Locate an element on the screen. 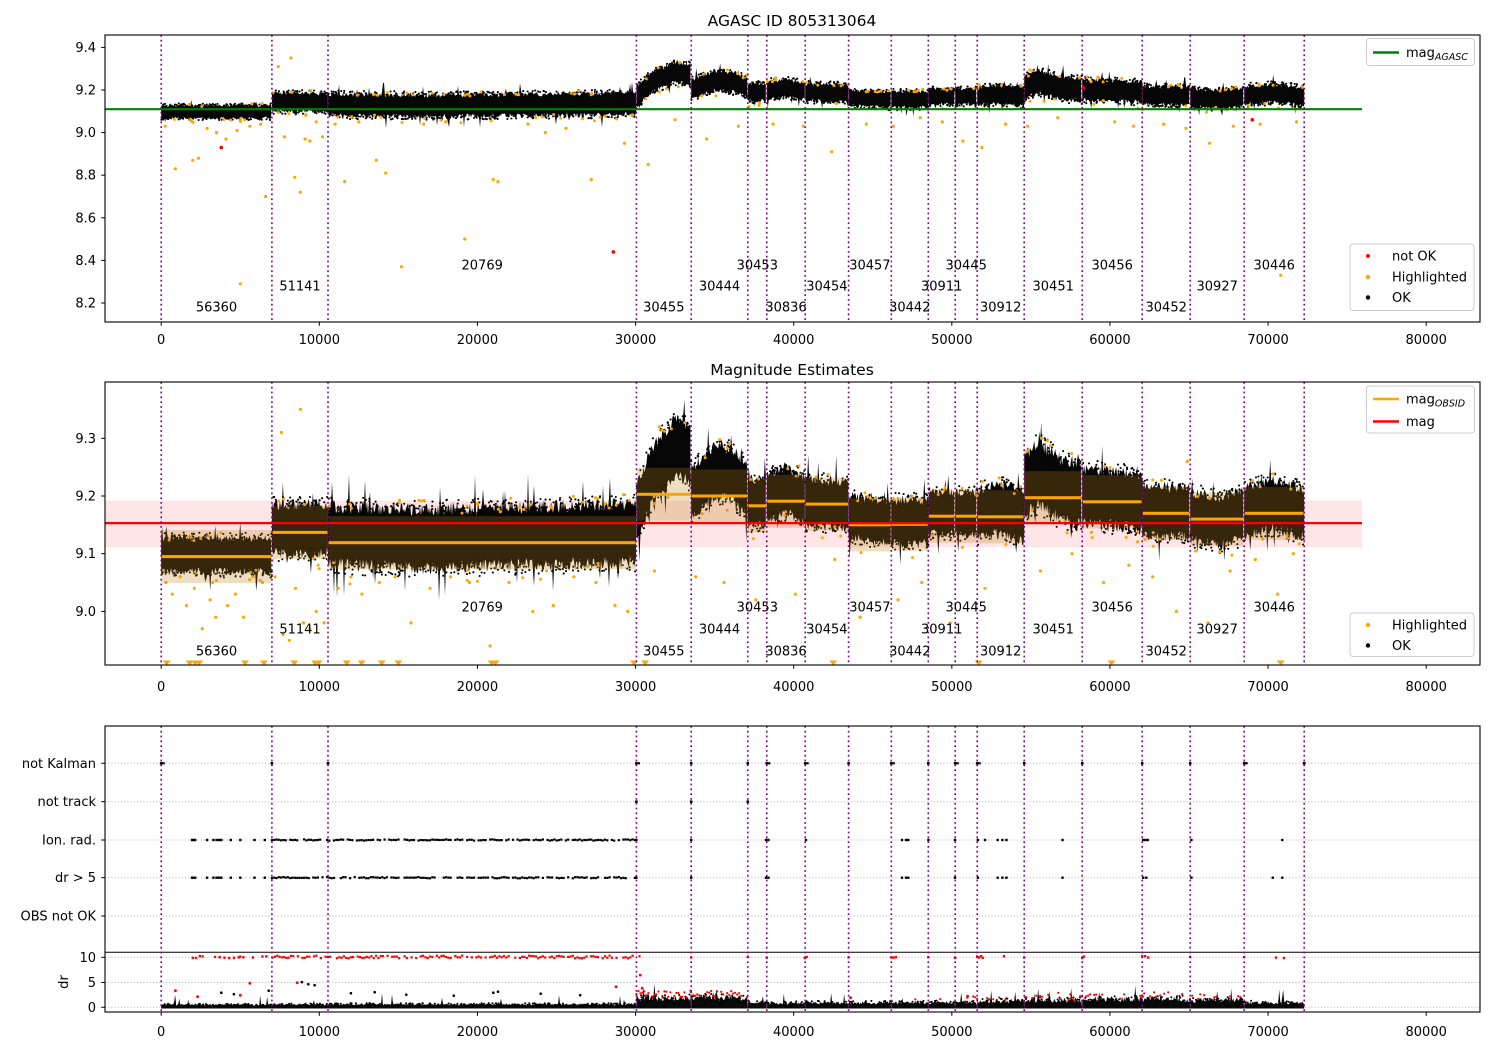  top-plot-title: AGASC ID 805313064 is located at coordinates (792, 21).